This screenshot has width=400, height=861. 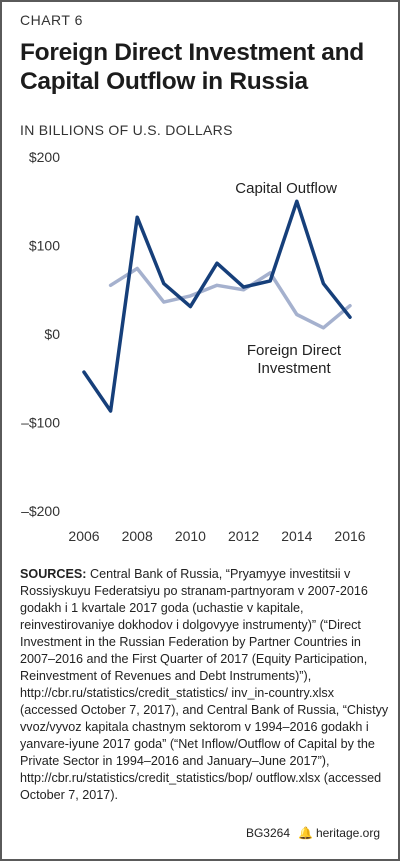 I want to click on capital-outflow-label: Capital Outflow, so click(x=286, y=188).